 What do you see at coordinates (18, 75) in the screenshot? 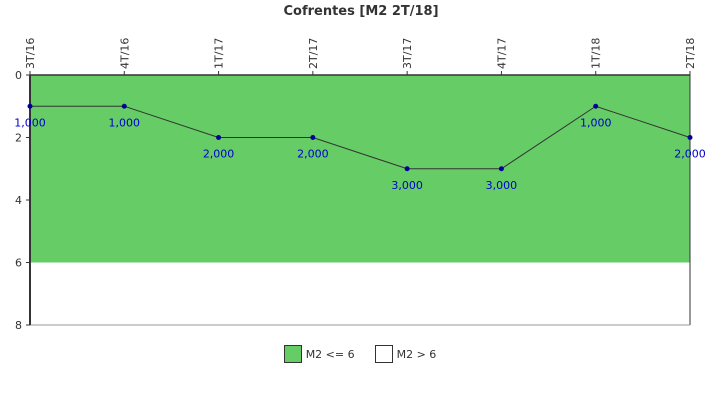
I see `y-tick-label-0: 0` at bounding box center [18, 75].